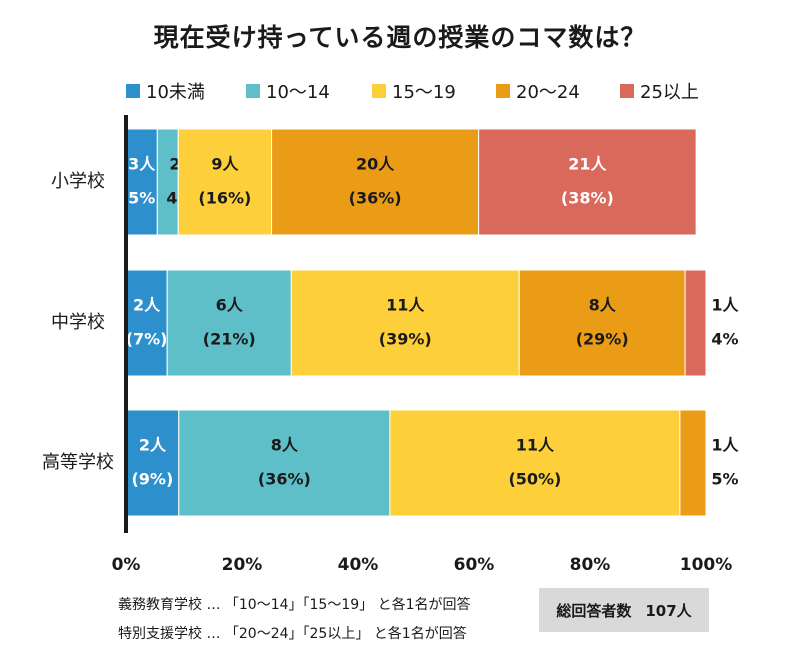  I want to click on legend-item-10-14: 10〜14, so click(288, 91).